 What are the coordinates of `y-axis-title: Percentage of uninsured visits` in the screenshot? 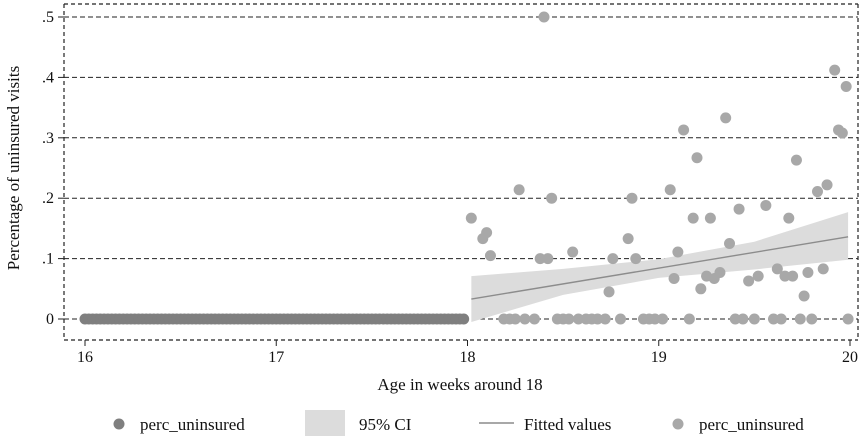 It's located at (13, 168).